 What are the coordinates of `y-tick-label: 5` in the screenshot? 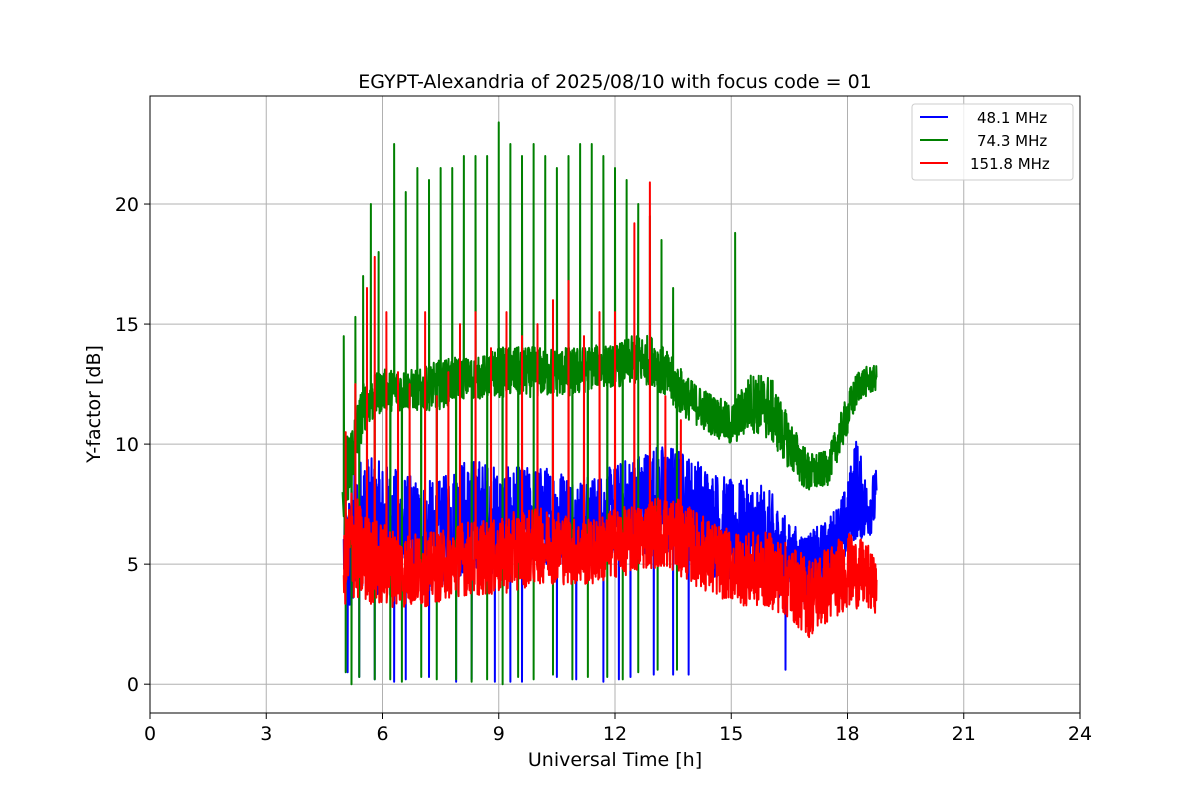 It's located at (133, 565).